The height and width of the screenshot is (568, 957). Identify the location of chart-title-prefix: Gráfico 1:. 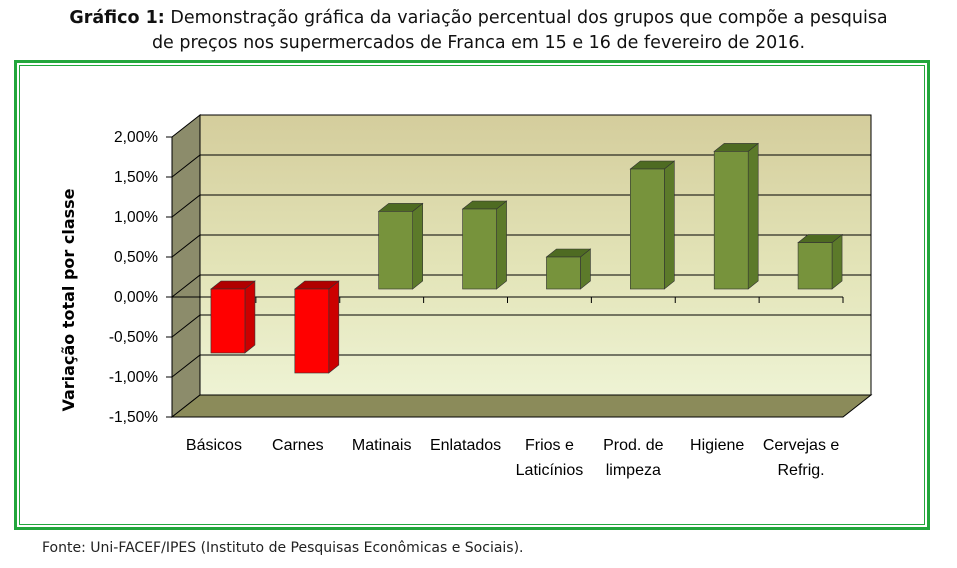
(117, 18).